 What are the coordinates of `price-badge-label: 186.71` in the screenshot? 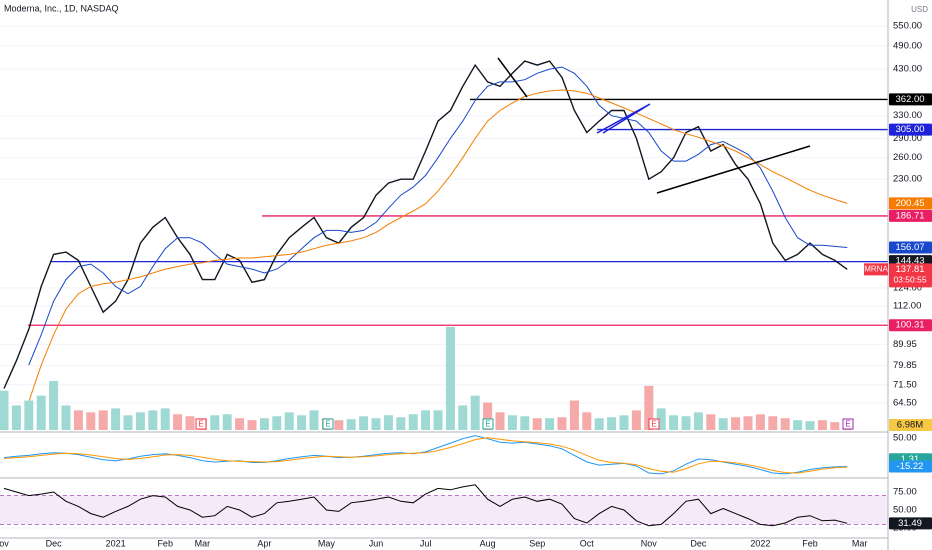 It's located at (909, 215).